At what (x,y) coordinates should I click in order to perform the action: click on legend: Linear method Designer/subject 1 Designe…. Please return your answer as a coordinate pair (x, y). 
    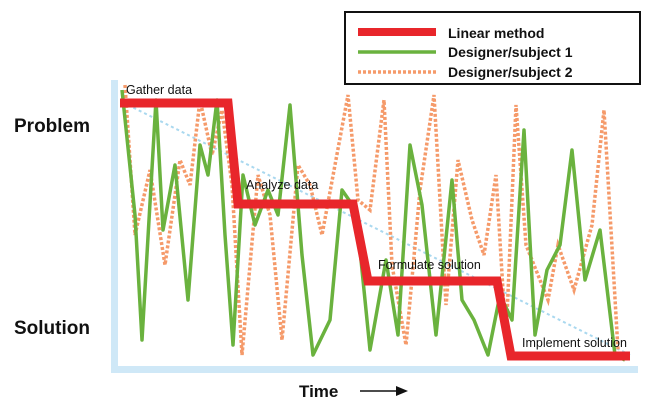
    Looking at the image, I should click on (492, 48).